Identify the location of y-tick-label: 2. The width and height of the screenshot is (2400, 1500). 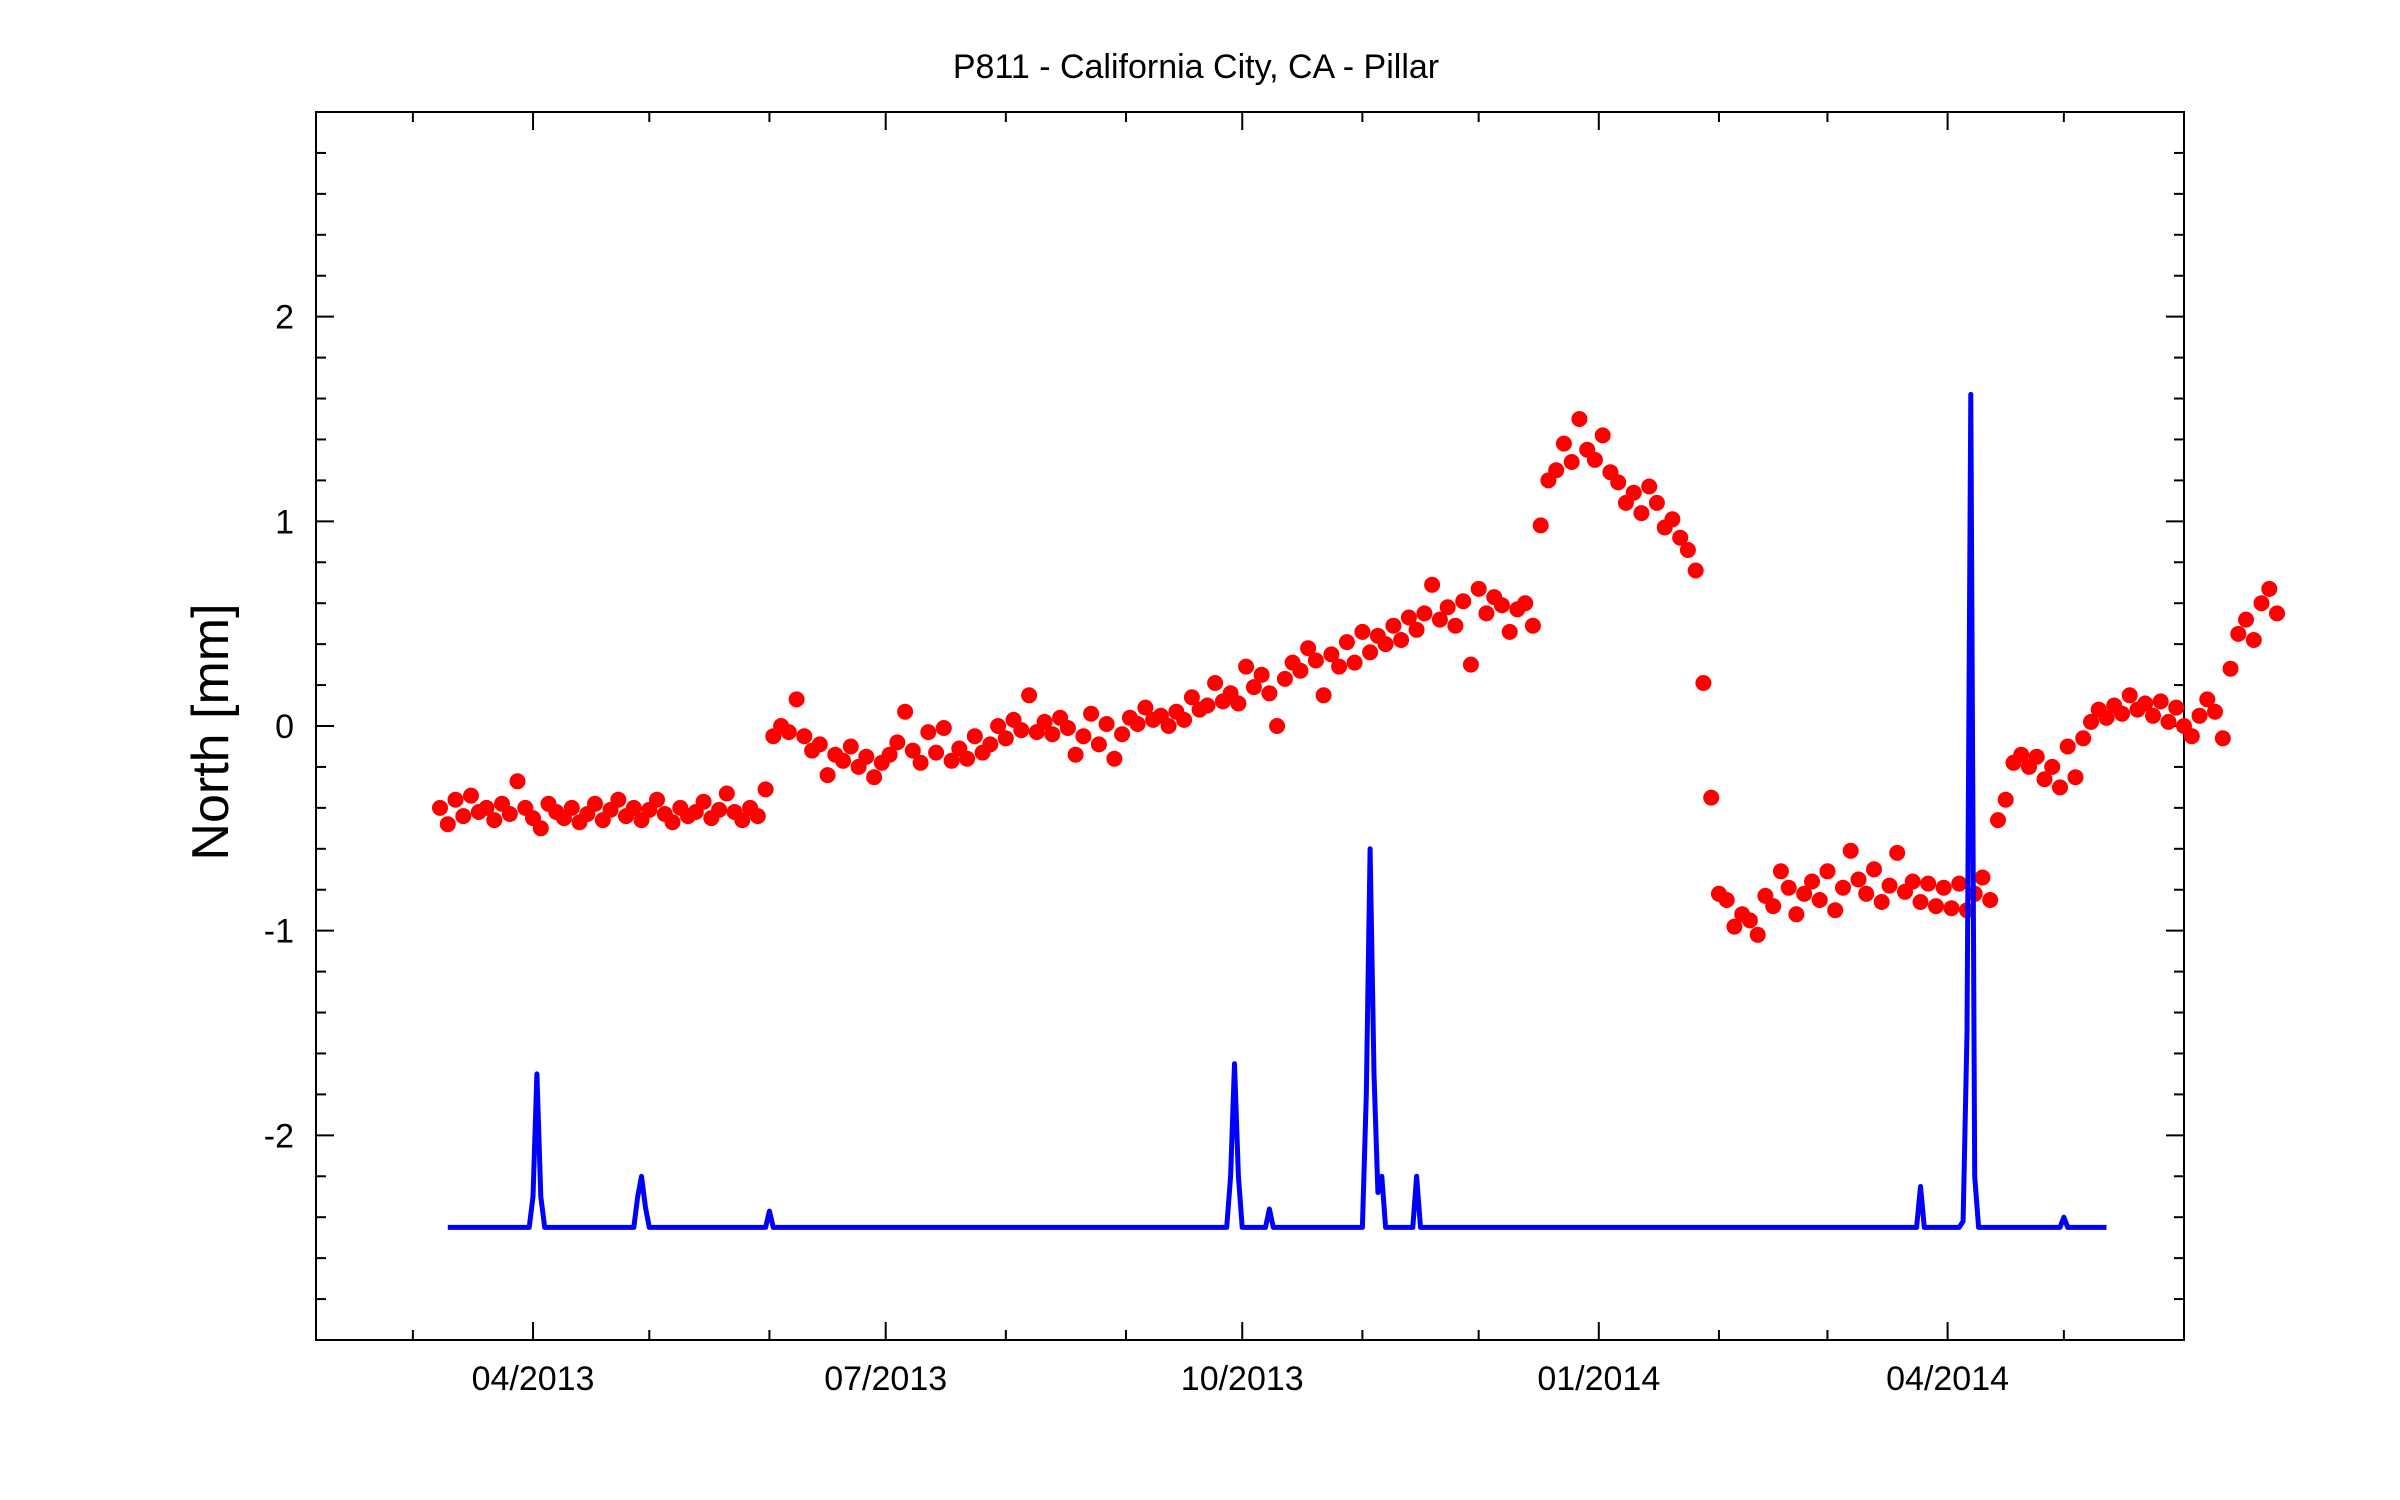
(284, 318).